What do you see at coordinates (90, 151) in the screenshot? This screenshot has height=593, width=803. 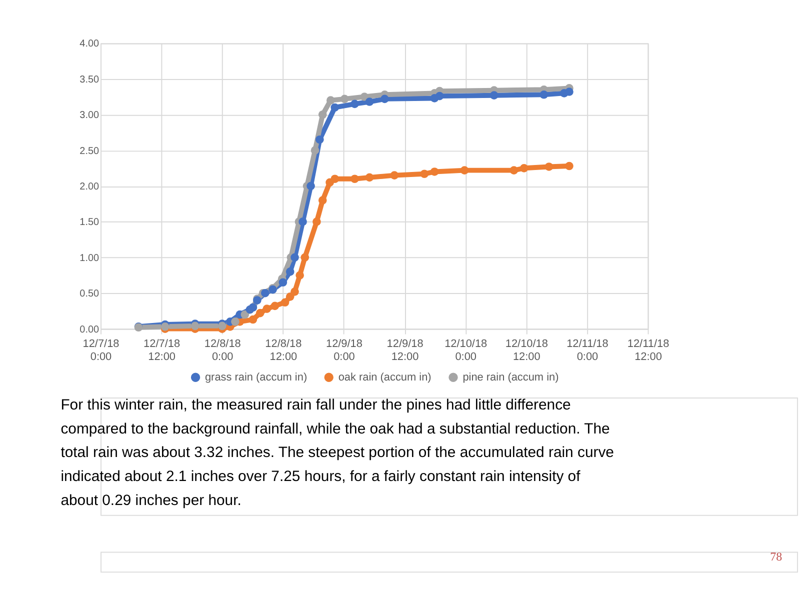 I see `y-tick-label: 2.50` at bounding box center [90, 151].